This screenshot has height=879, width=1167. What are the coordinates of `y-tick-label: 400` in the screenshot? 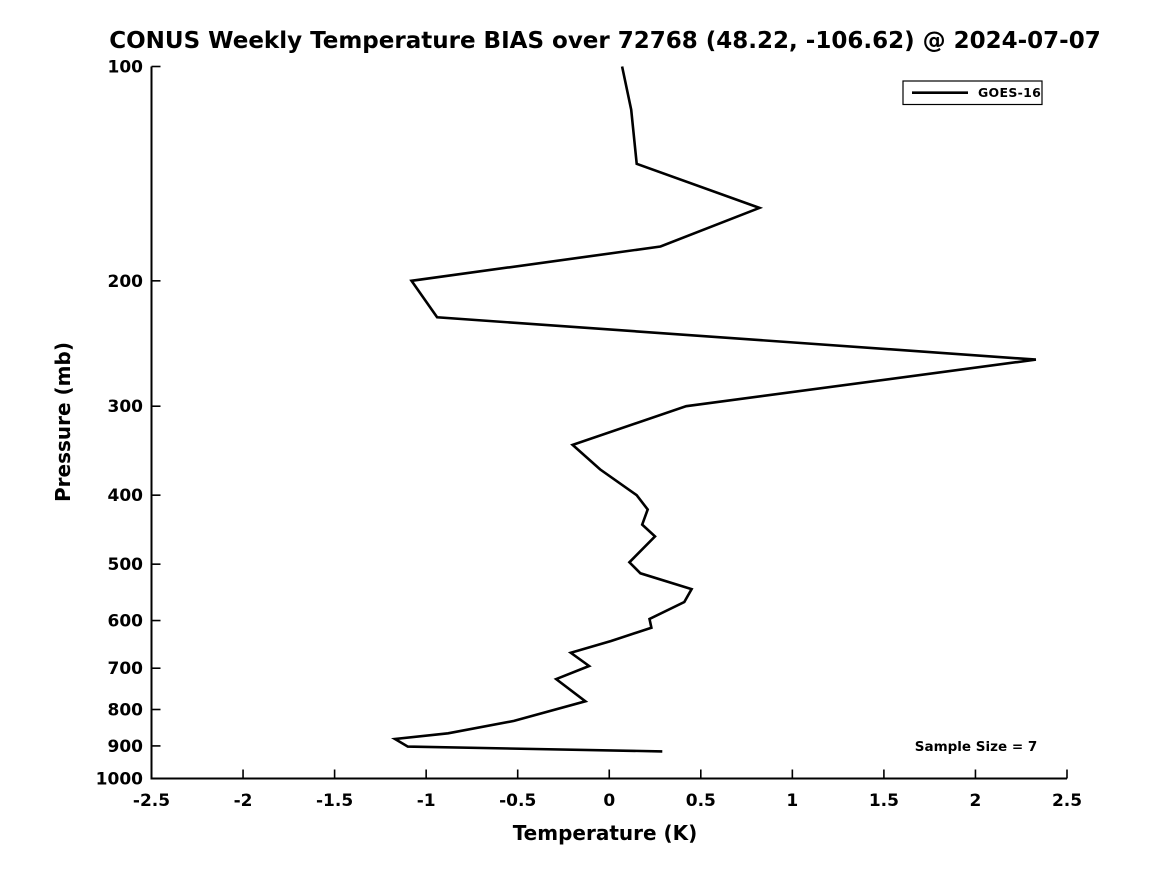 It's located at (126, 496).